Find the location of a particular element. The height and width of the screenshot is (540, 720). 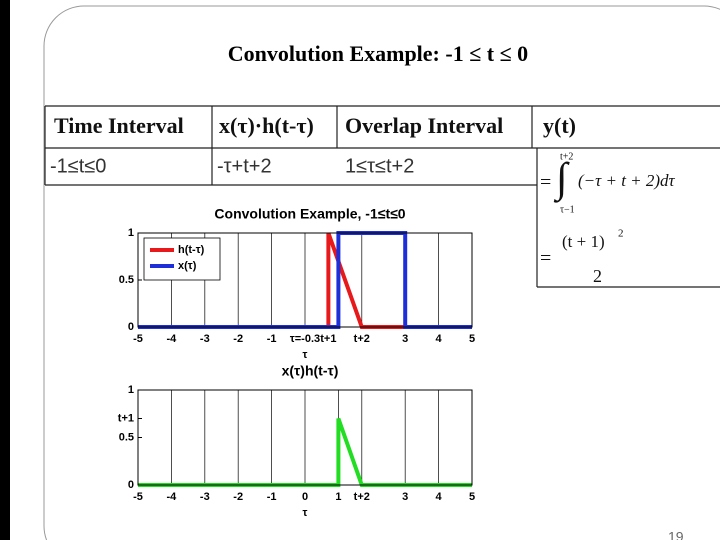

chart-title: Convolution Example, -1≤t≤0 is located at coordinates (309, 214).